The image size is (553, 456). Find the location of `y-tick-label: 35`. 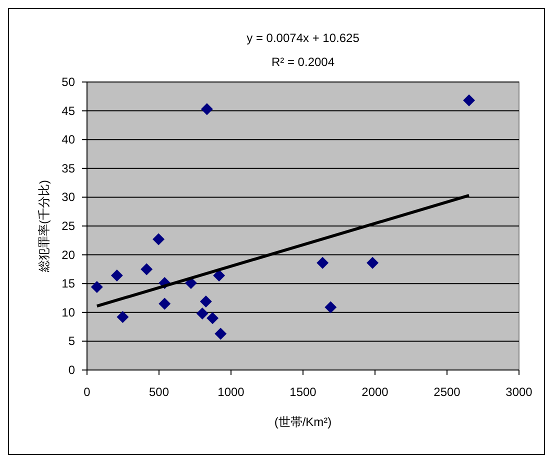

y-tick-label: 35 is located at coordinates (69, 168).